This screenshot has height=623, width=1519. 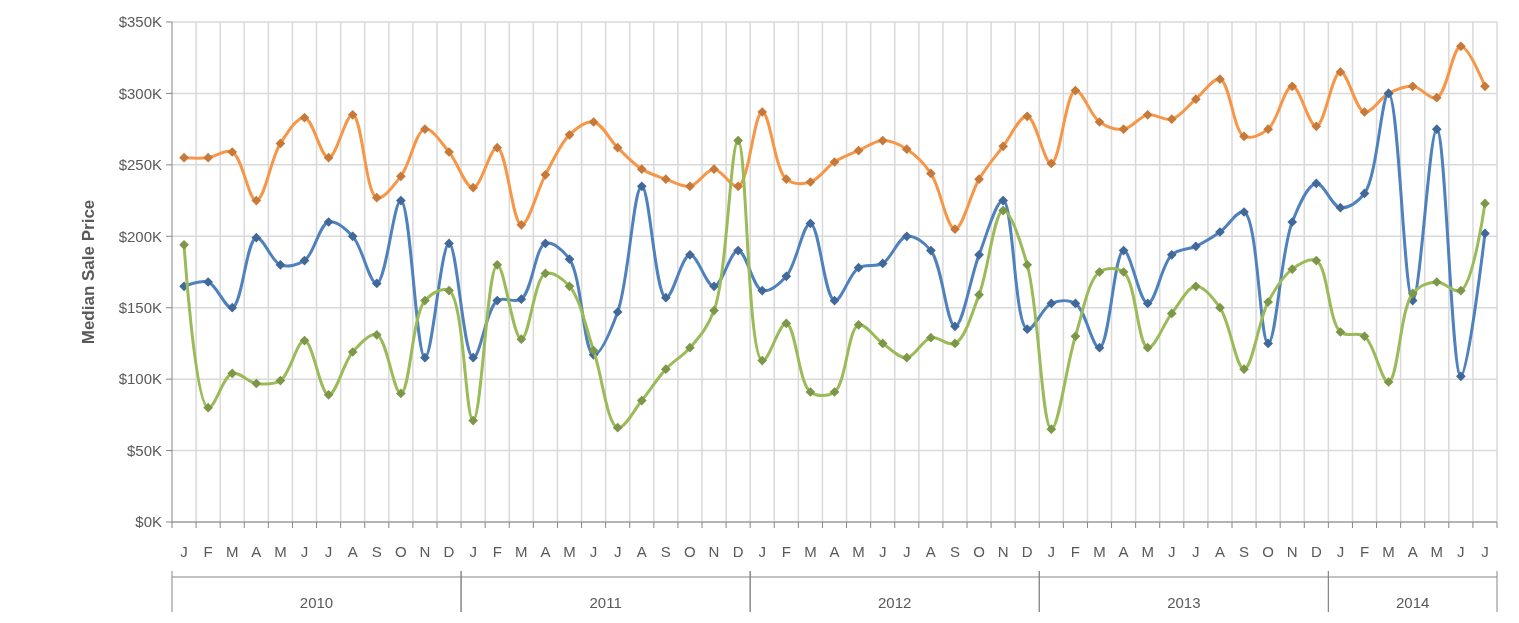 I want to click on text: 2012, so click(x=895, y=602).